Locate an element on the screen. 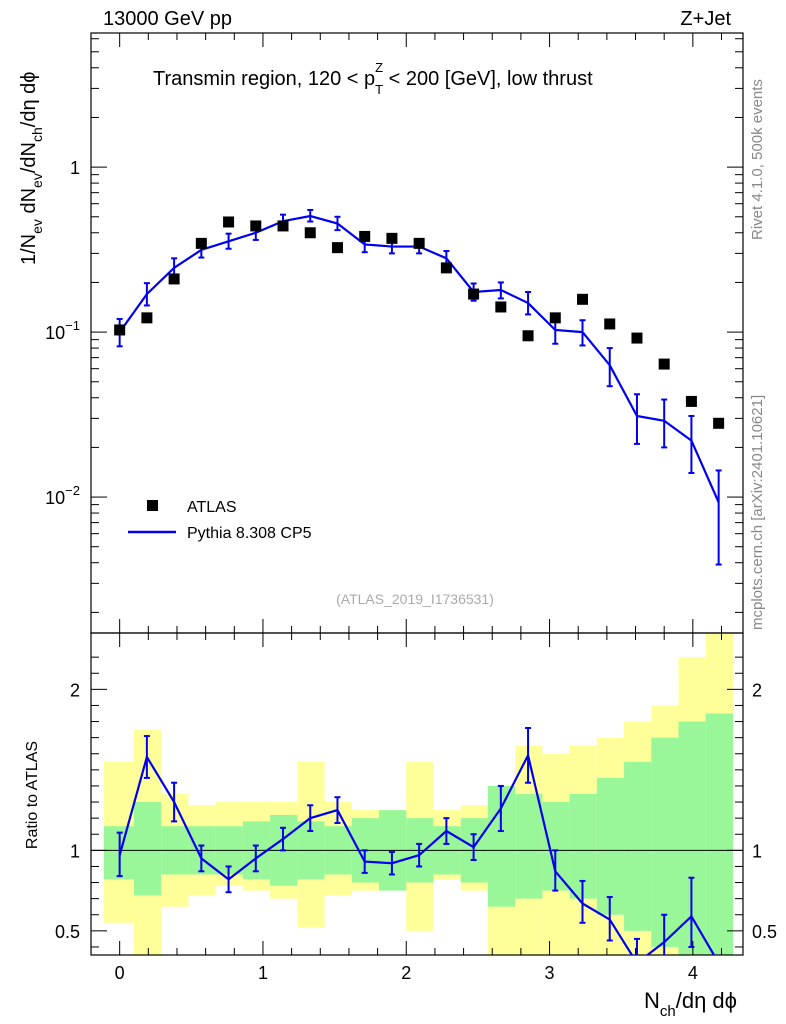  ratio-y-axis-label: Ratio to ATLAS is located at coordinates (32, 795).